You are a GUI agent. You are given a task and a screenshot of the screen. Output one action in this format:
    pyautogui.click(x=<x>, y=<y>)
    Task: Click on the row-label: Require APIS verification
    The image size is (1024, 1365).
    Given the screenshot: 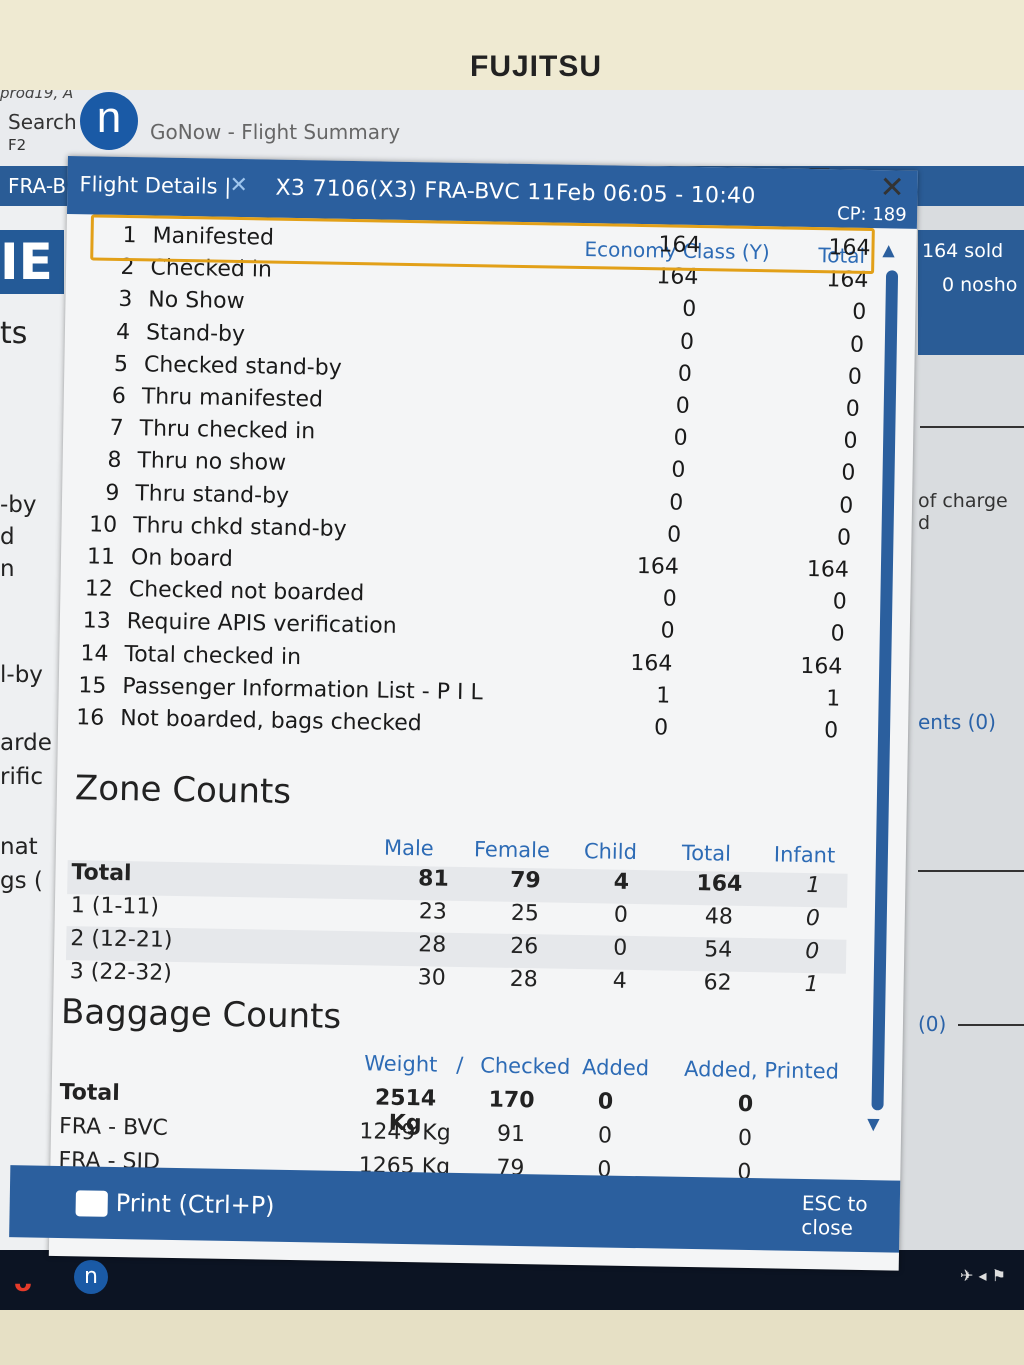 What is the action you would take?
    pyautogui.click(x=261, y=624)
    